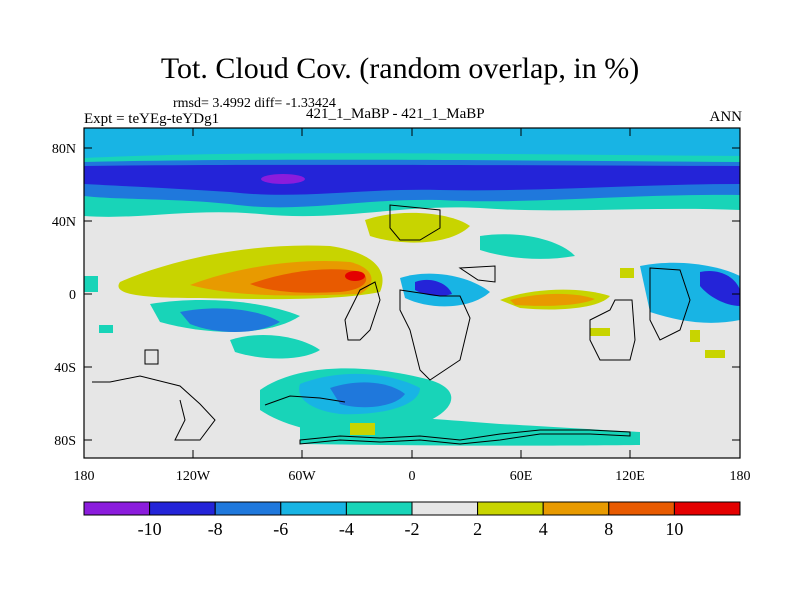  I want to click on colorbar-label: -2, so click(412, 529).